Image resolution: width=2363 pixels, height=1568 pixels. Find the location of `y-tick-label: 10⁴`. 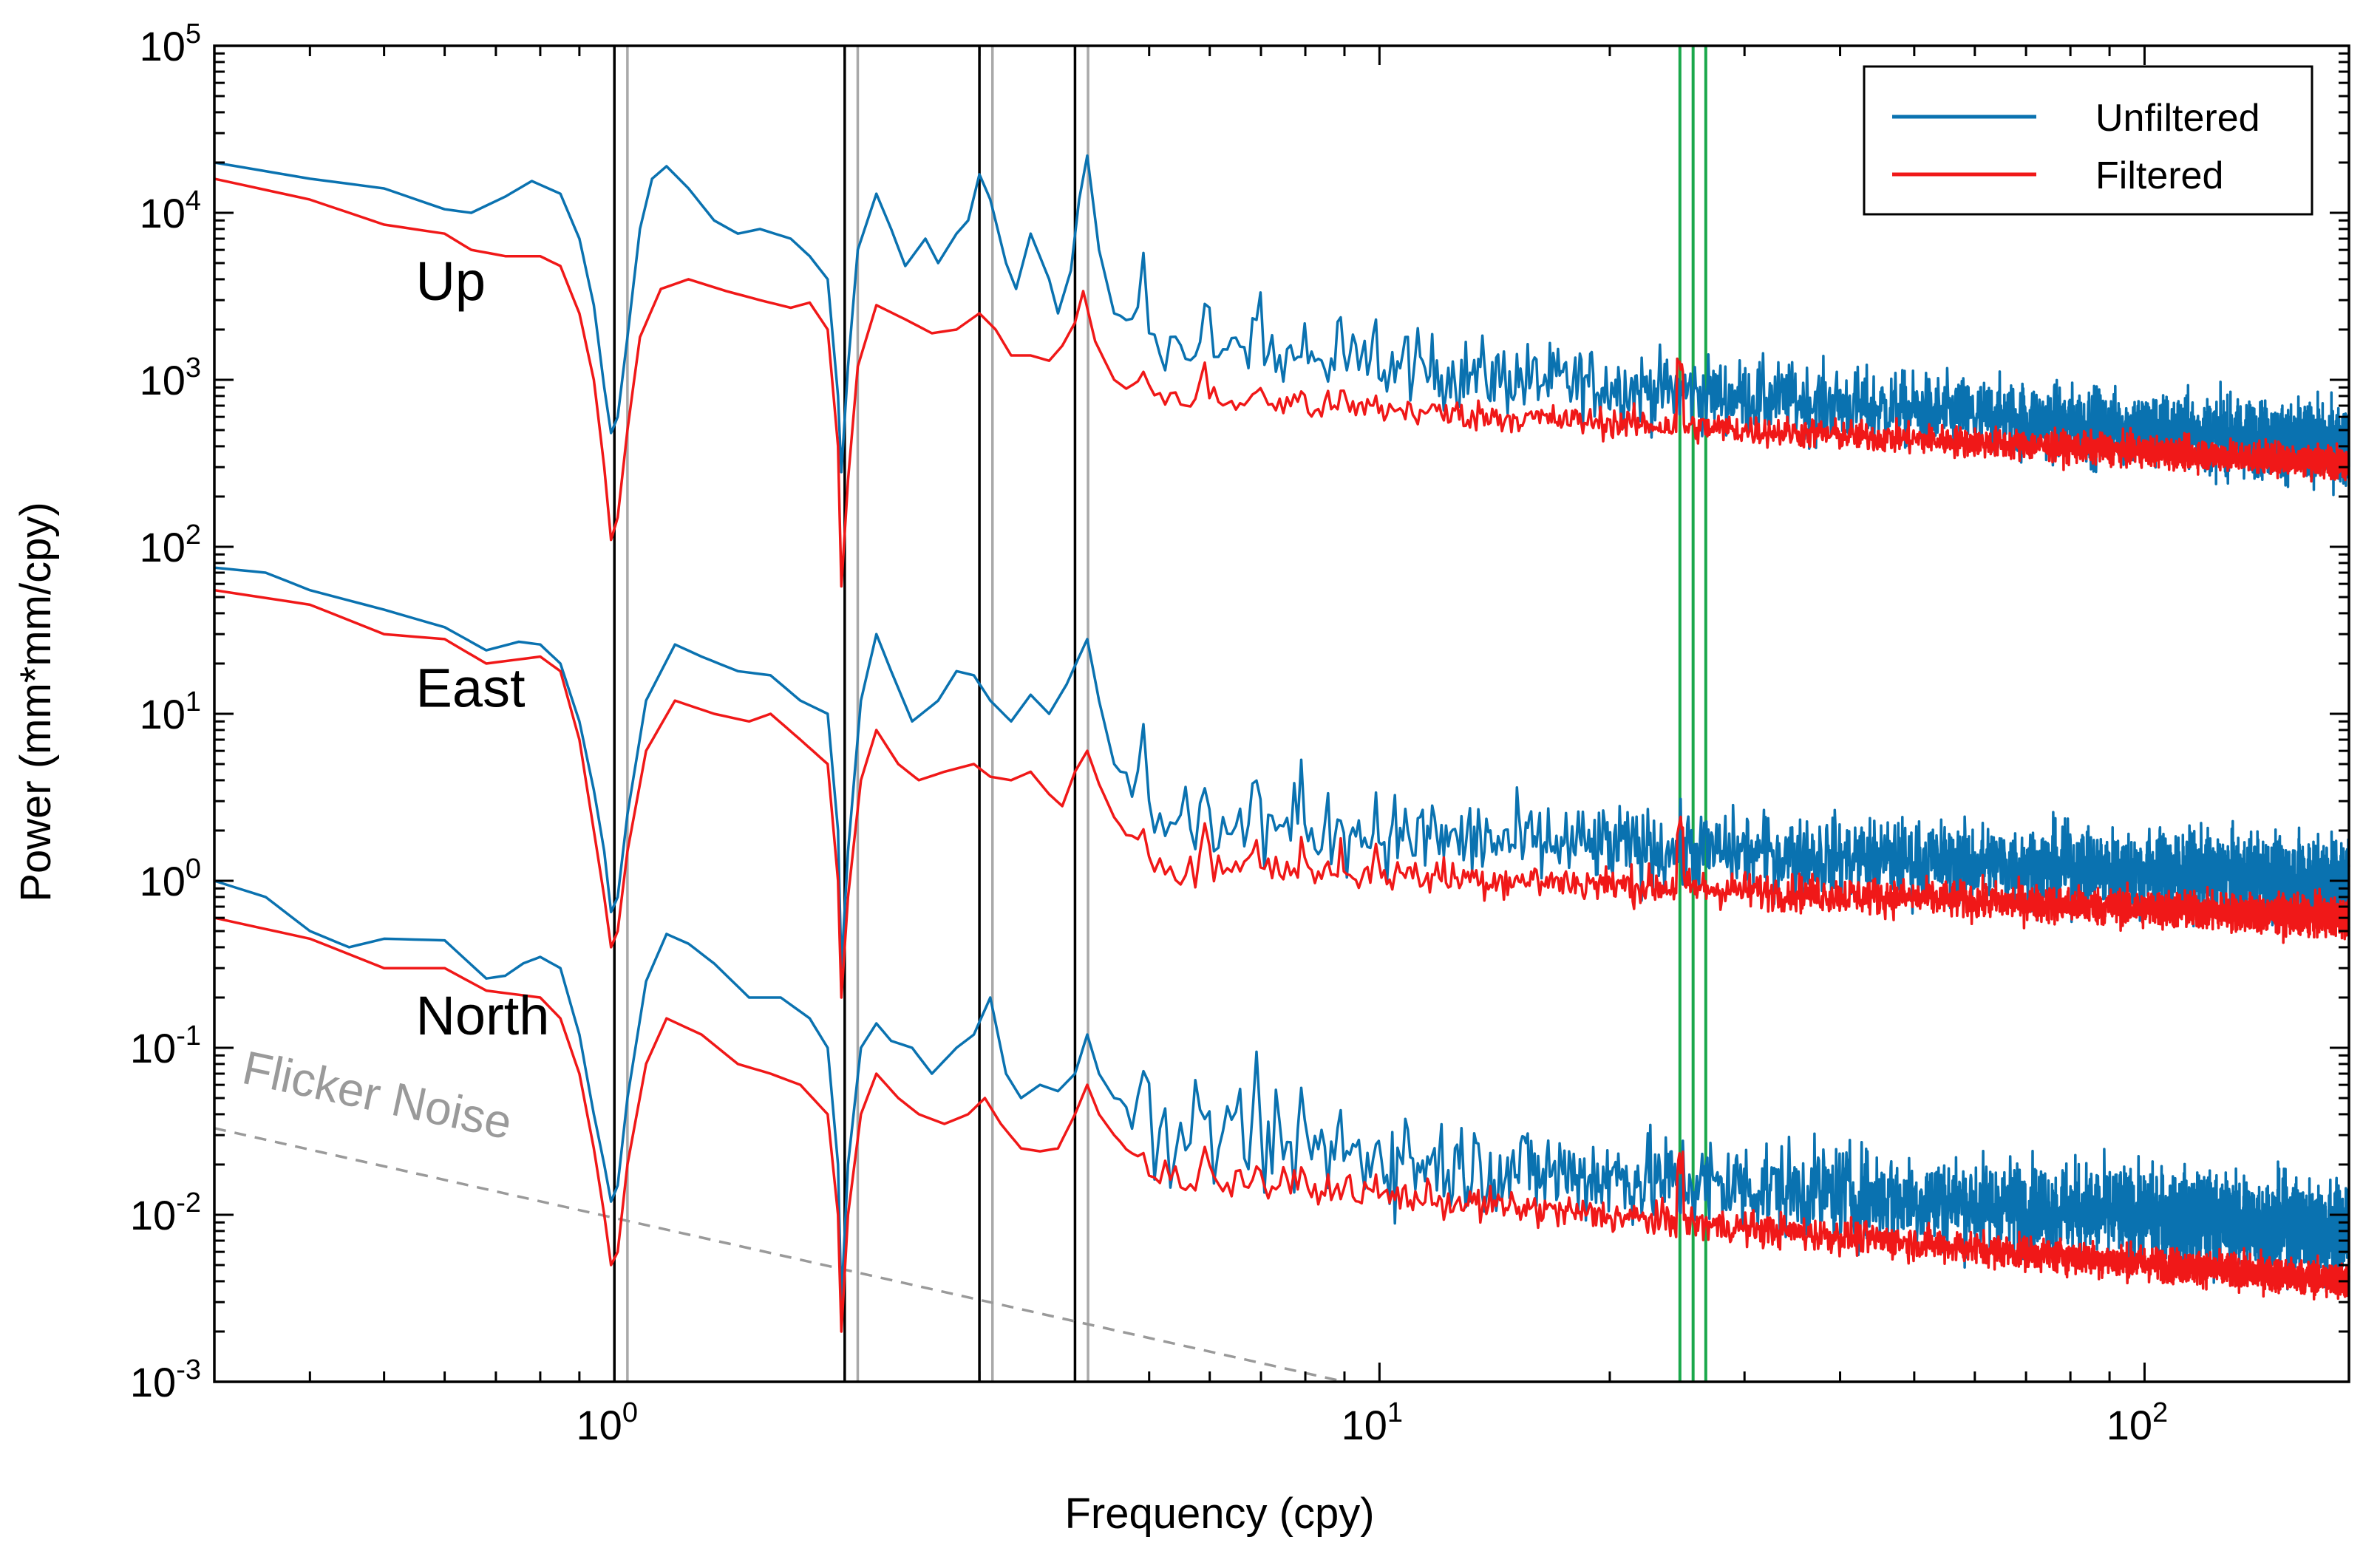

y-tick-label: 10⁴ is located at coordinates (170, 211).